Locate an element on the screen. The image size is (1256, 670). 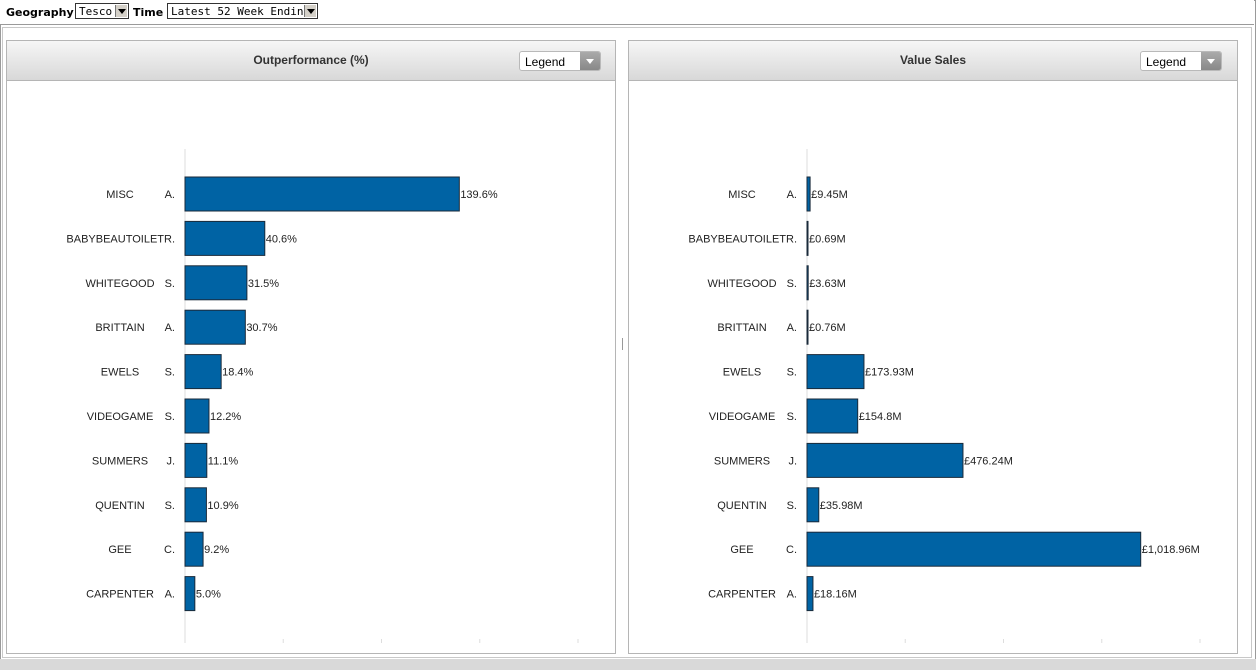
panel-title: Outperformance (%) is located at coordinates (311, 60).